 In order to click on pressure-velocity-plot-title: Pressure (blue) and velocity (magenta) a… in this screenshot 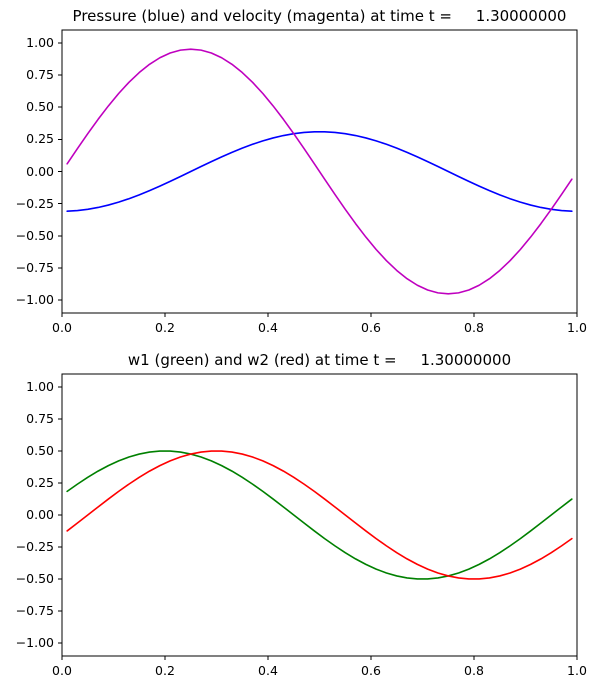, I will do `click(319, 16)`.